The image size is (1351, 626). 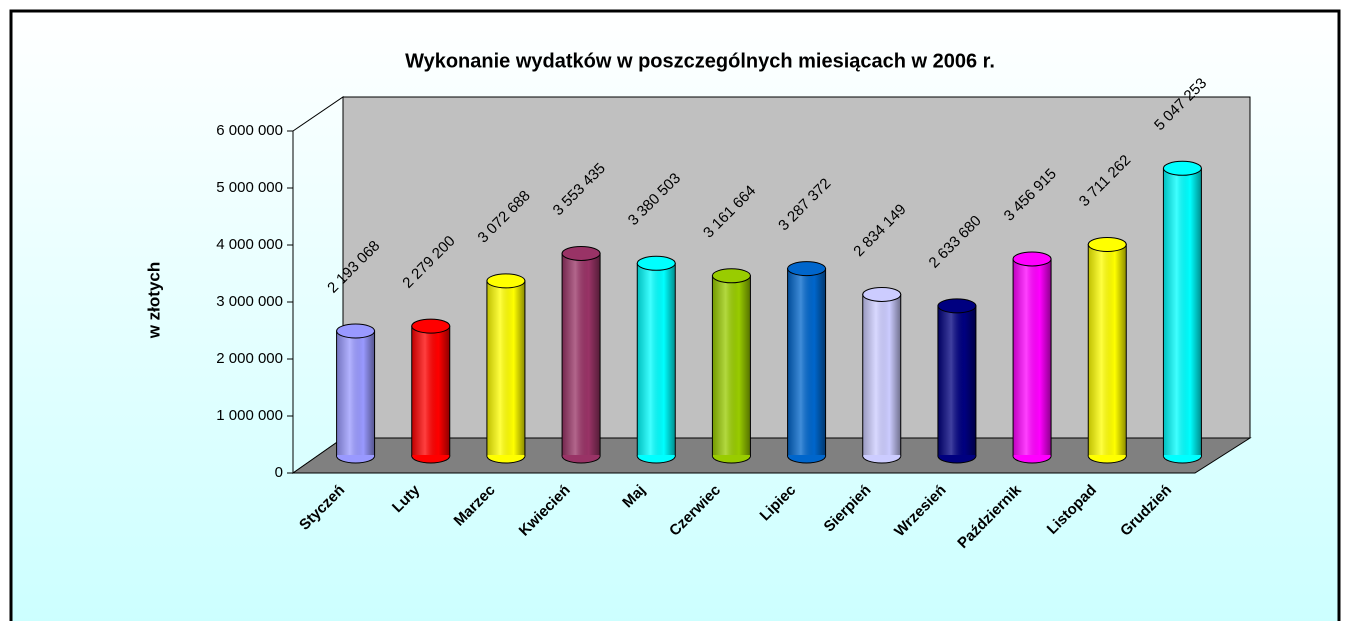 What do you see at coordinates (279, 472) in the screenshot?
I see `y-tick-label: 0` at bounding box center [279, 472].